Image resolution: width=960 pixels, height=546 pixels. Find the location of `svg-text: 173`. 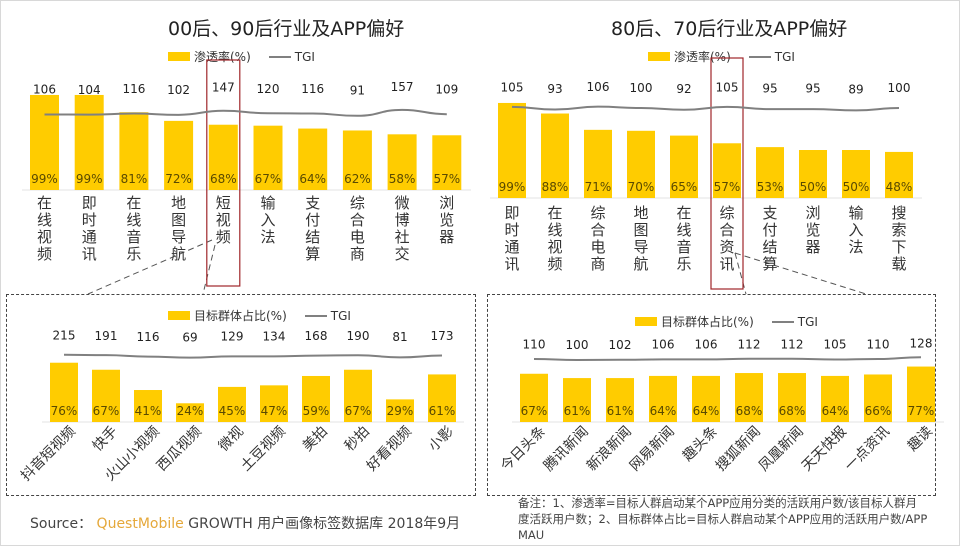

svg-text: 173 is located at coordinates (442, 336).